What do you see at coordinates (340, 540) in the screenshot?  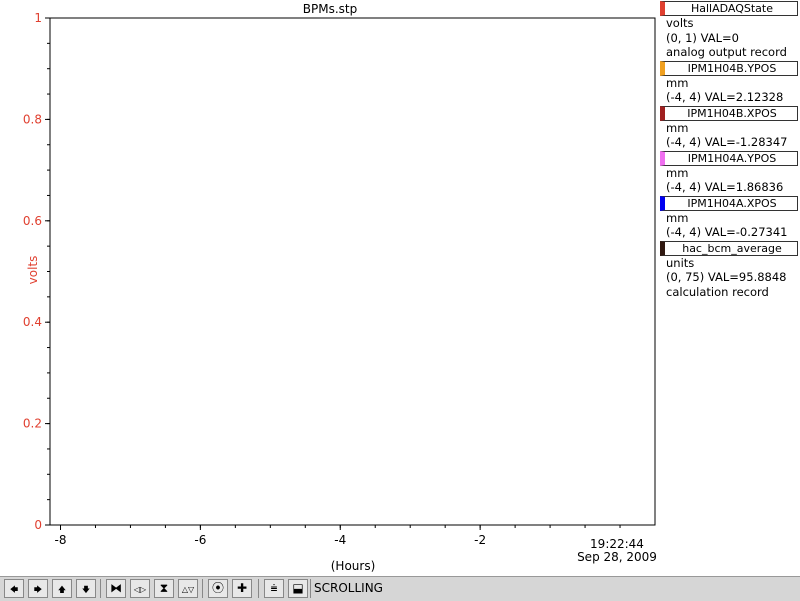 I see `x-tick-label: -4` at bounding box center [340, 540].